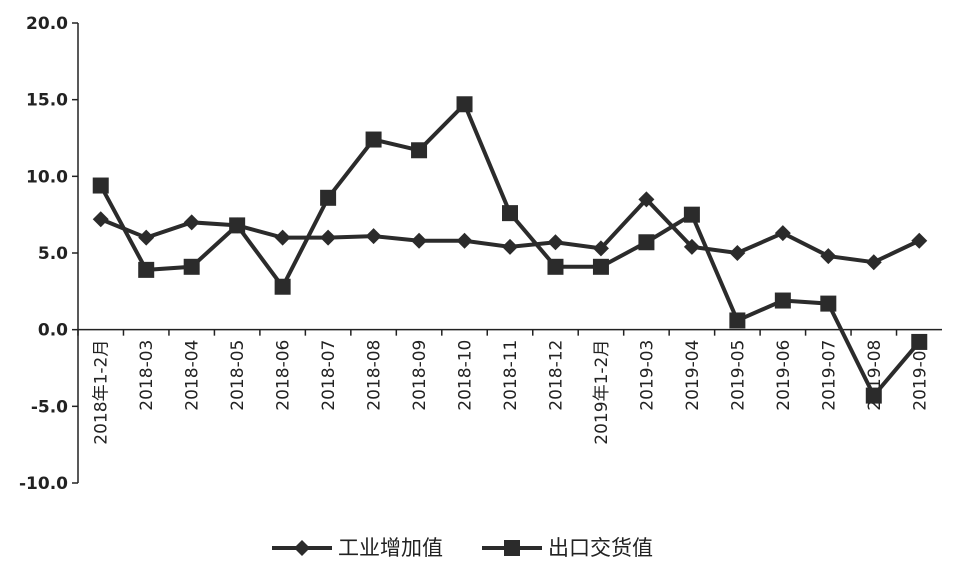  What do you see at coordinates (47, 177) in the screenshot?
I see `y-tick-label: 10.0` at bounding box center [47, 177].